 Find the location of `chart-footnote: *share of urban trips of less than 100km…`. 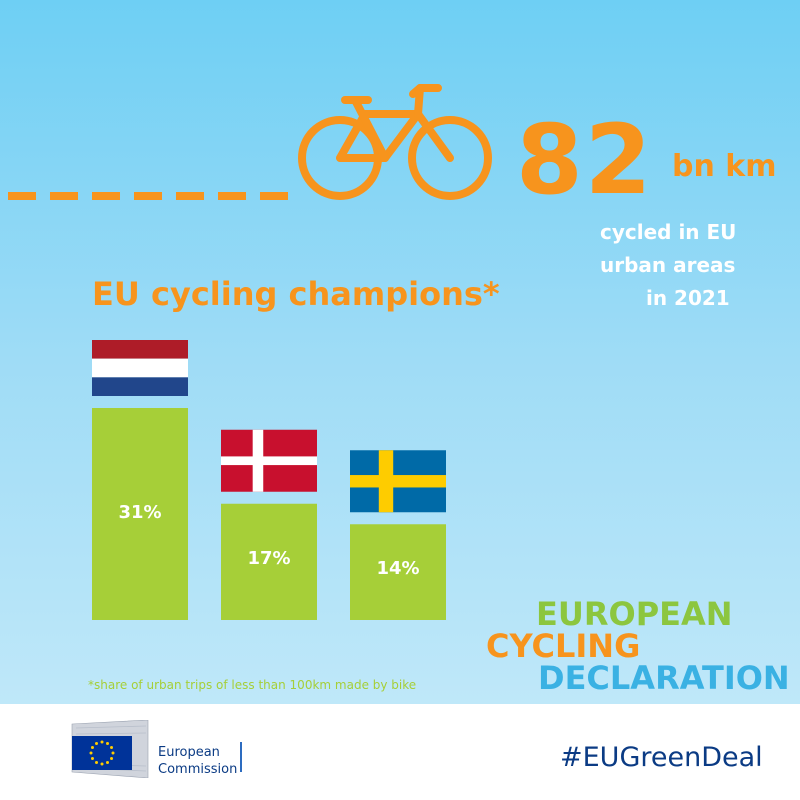

chart-footnote: *share of urban trips of less than 100km… is located at coordinates (252, 685).